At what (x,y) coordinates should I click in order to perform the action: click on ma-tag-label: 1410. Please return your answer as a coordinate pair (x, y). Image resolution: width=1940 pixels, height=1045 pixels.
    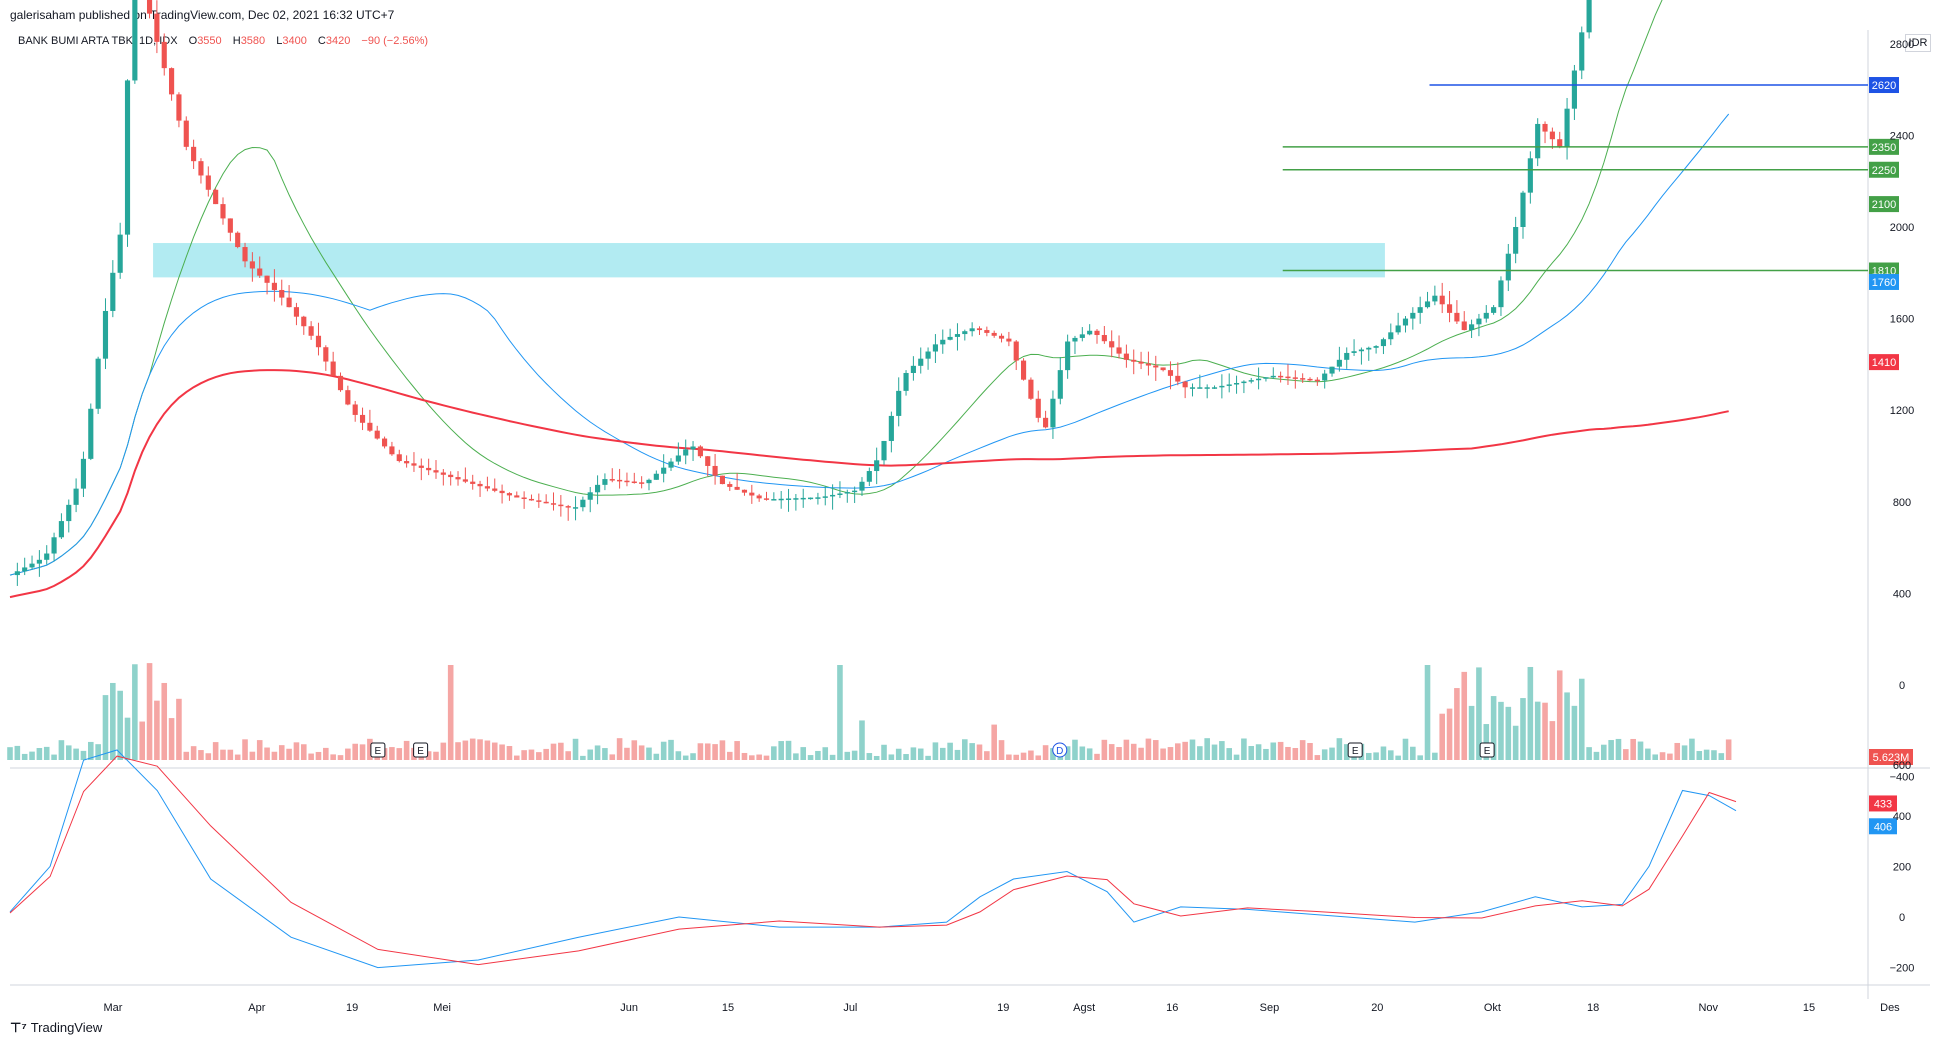
    Looking at the image, I should click on (1884, 363).